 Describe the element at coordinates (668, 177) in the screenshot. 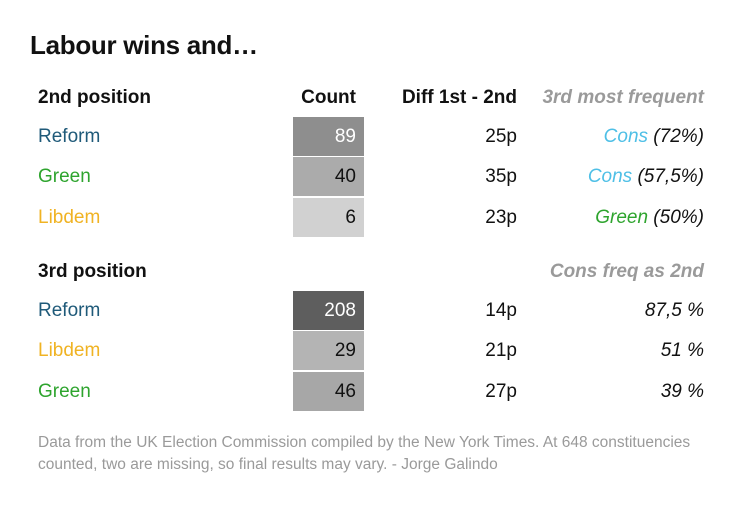

I see `third-party-share: (57,5%)` at that location.